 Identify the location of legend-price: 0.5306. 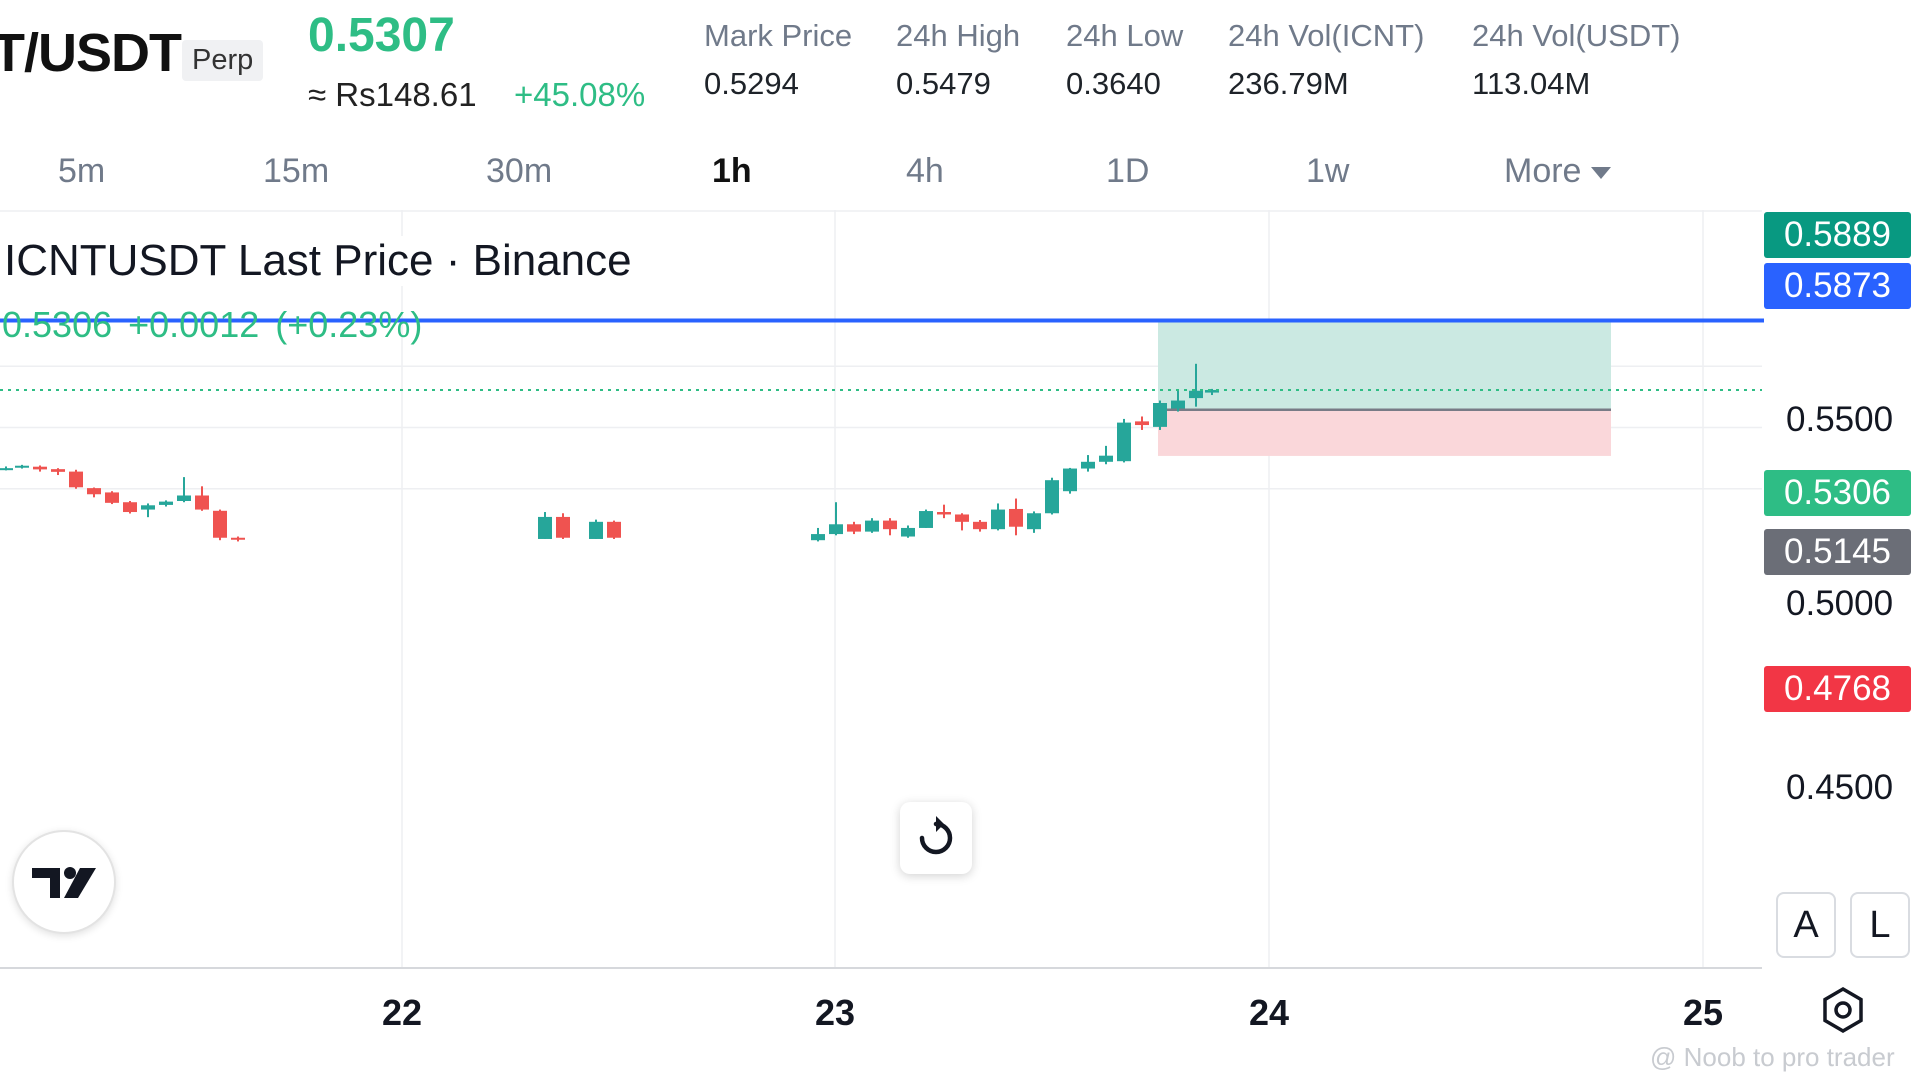
(57, 324).